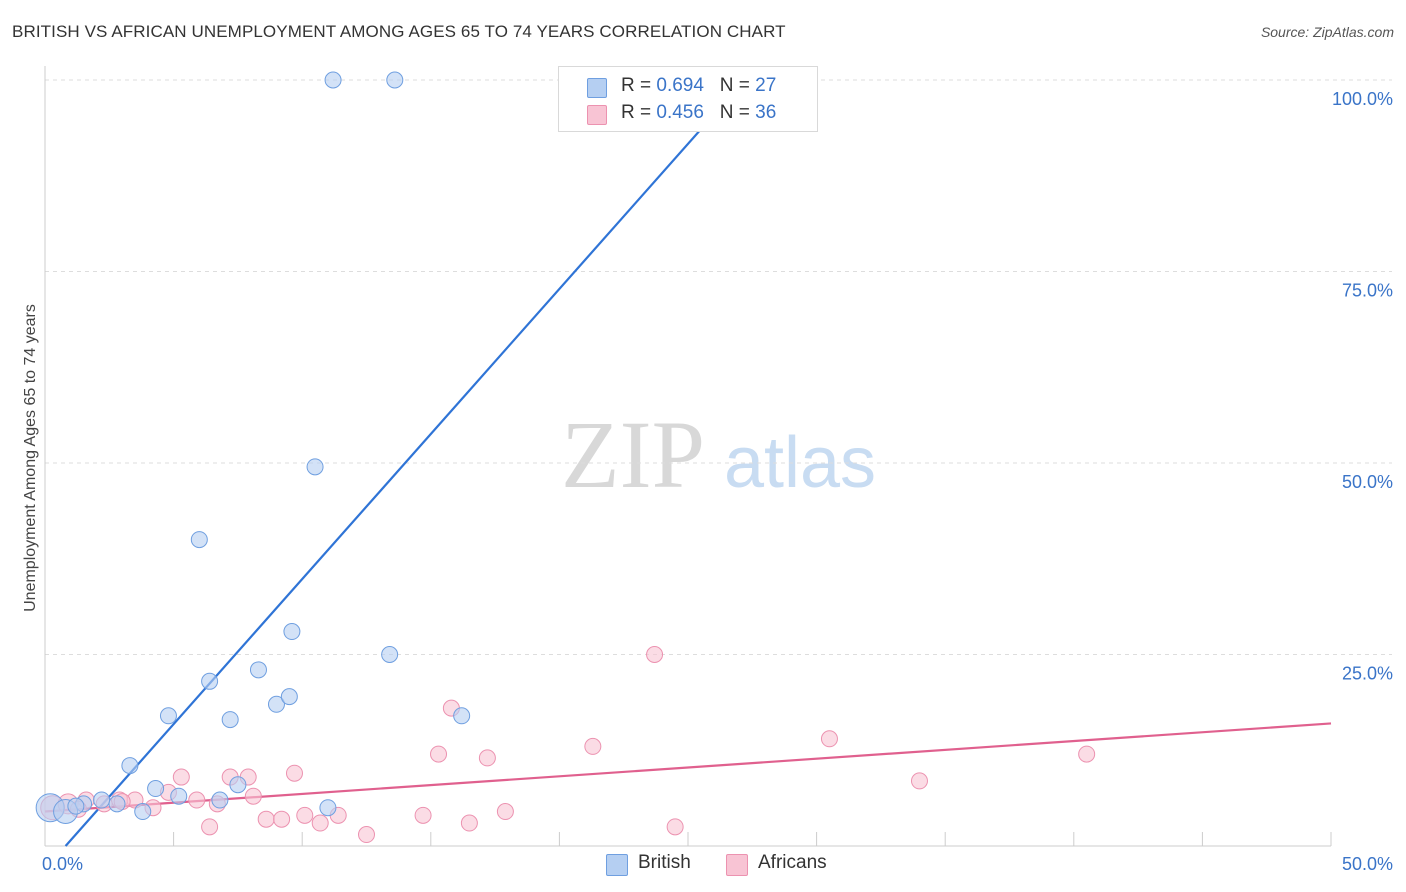  Describe the element at coordinates (680, 112) in the screenshot. I see `africans-r-value: 0.456` at that location.